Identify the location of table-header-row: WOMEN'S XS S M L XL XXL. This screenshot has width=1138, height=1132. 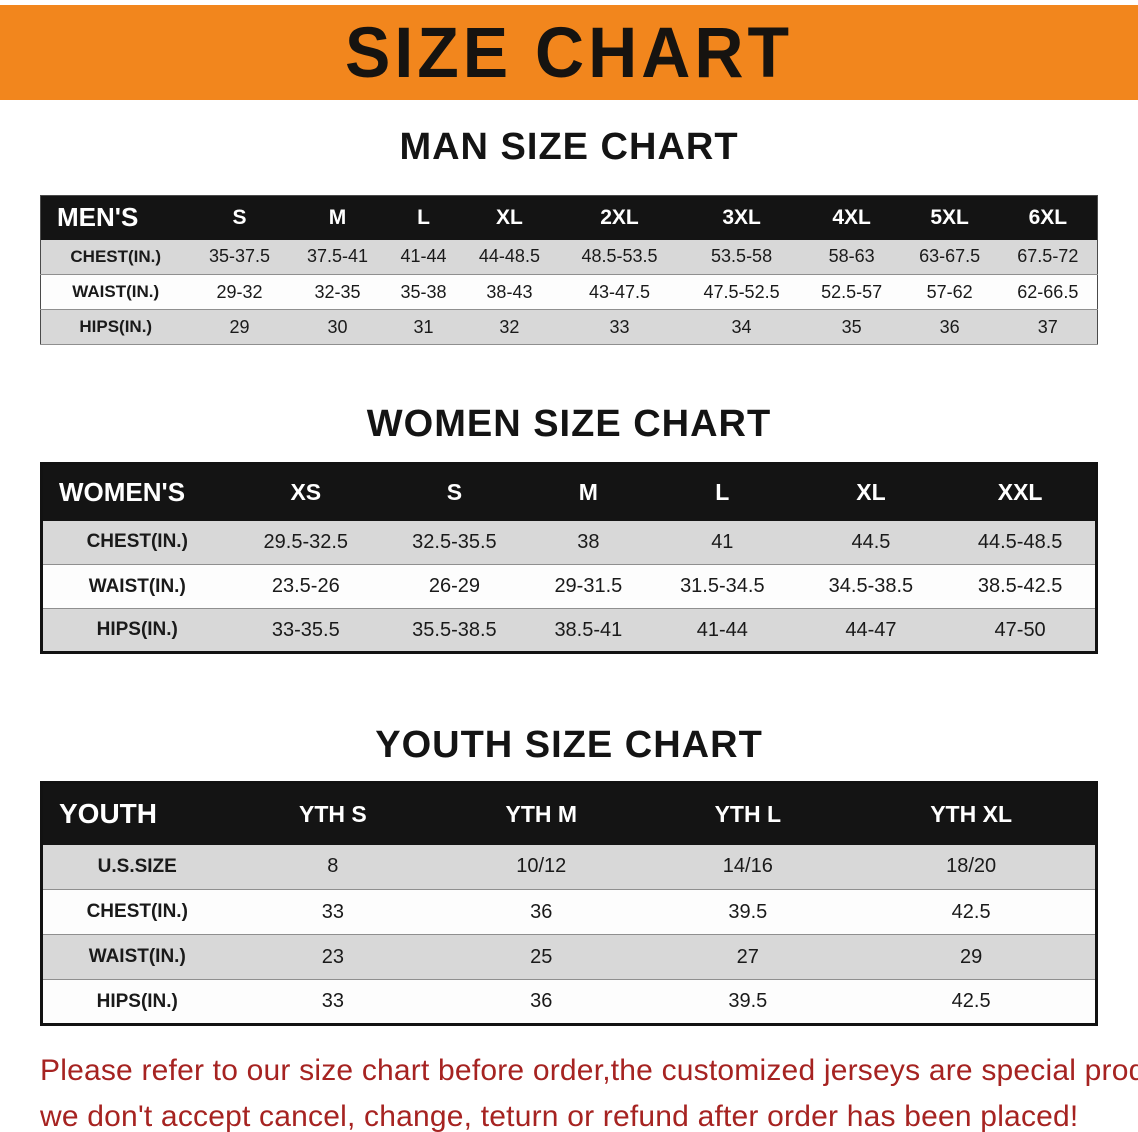
(569, 492).